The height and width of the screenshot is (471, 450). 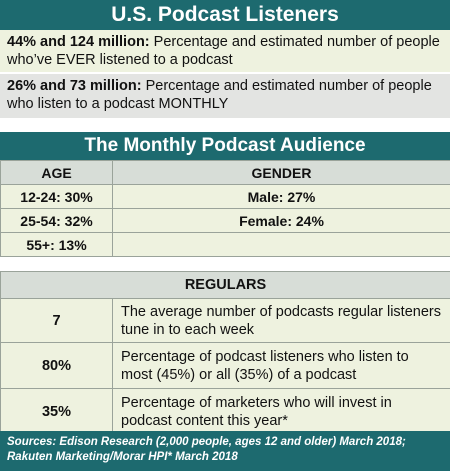 I want to click on monthly-audience-title: The Monthly Podcast Audience, so click(x=225, y=146).